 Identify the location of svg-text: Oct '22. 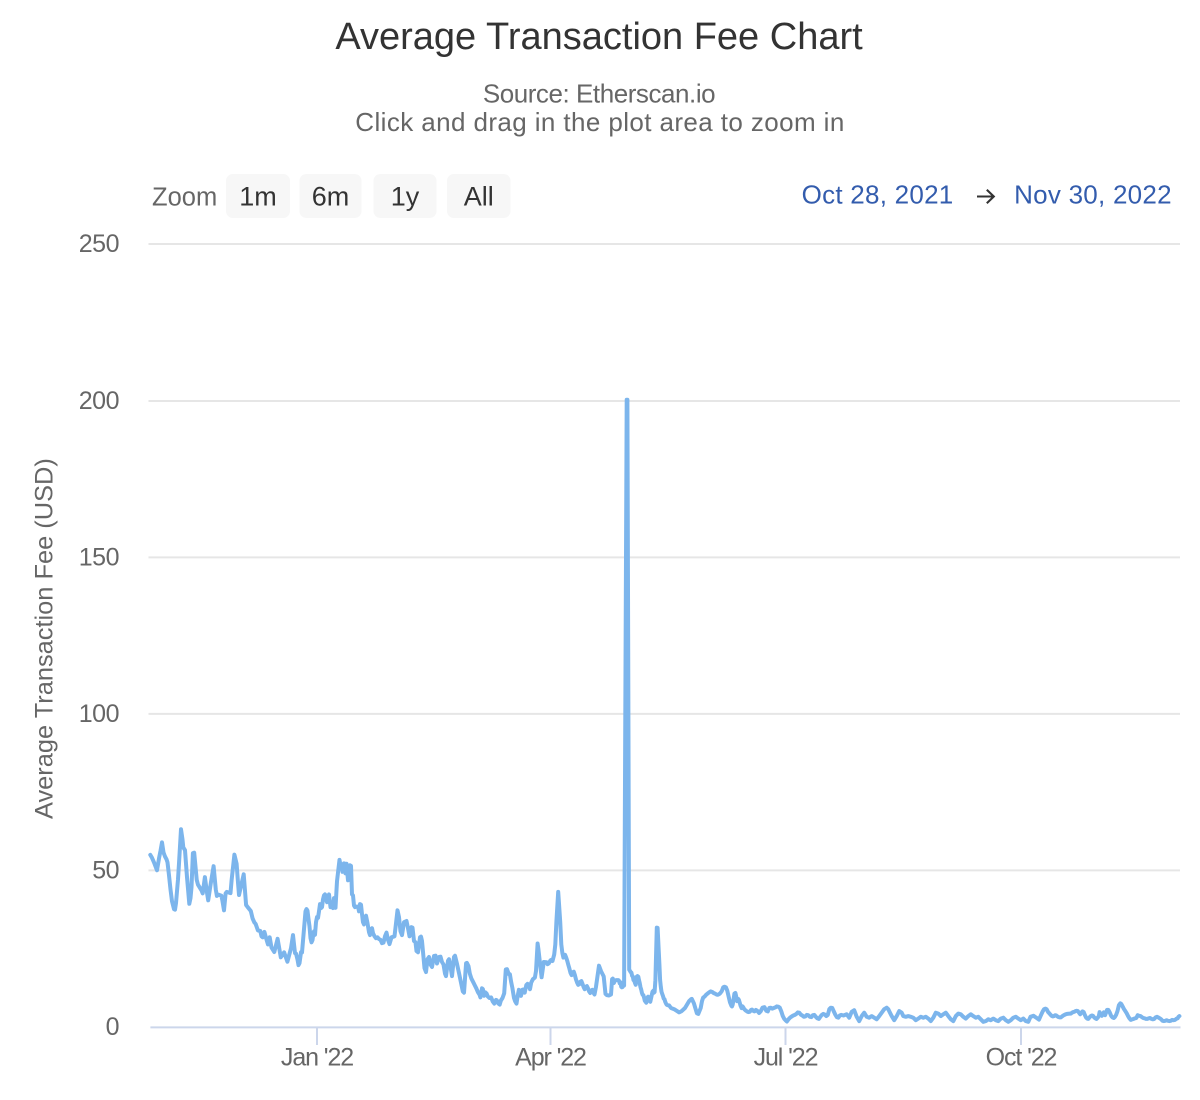
(1021, 1058).